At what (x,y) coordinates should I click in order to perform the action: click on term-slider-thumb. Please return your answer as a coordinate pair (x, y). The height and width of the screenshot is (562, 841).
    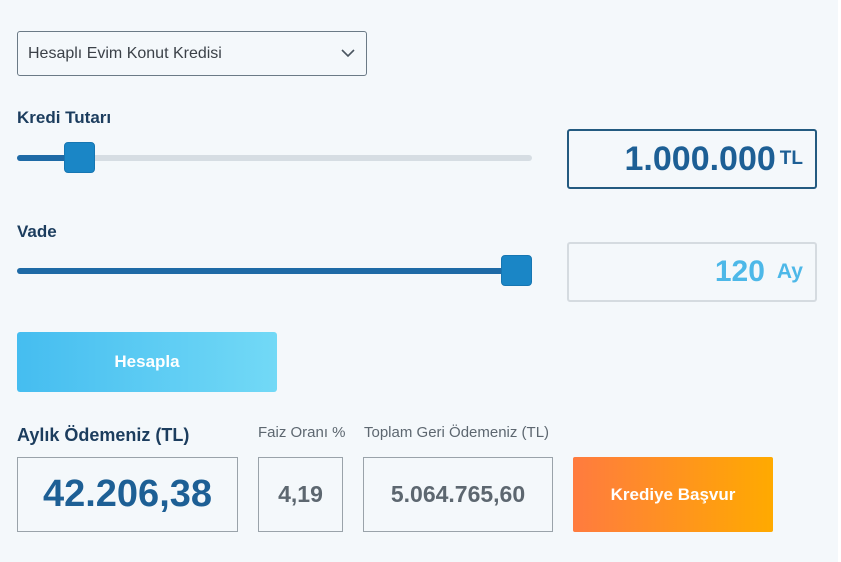
    Looking at the image, I should click on (516, 270).